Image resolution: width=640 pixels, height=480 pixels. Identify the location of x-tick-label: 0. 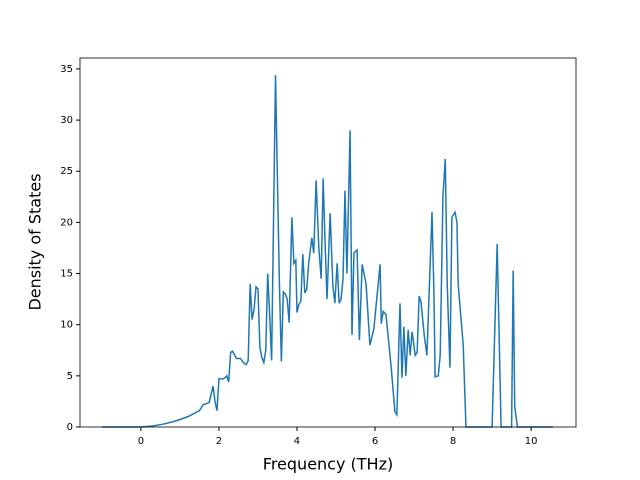
(141, 441).